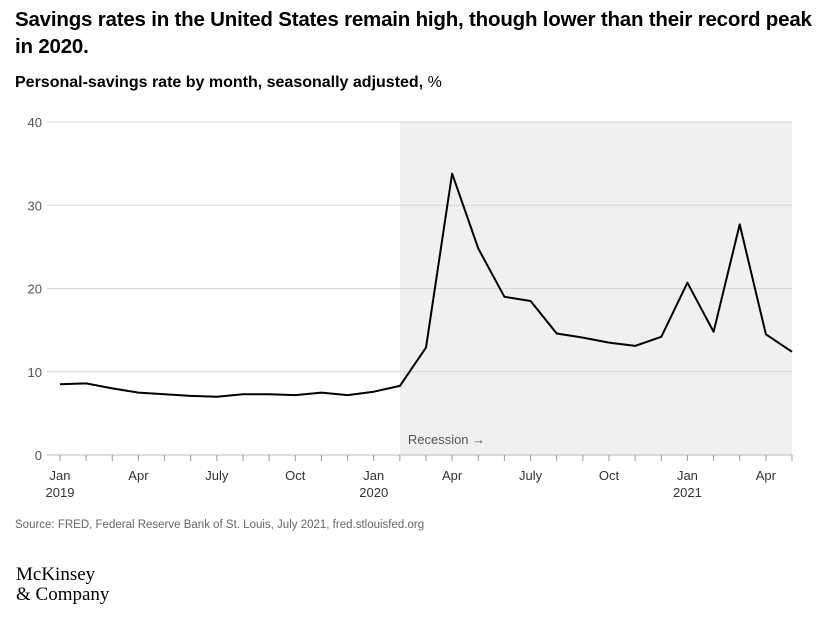 The width and height of the screenshot is (833, 624). Describe the element at coordinates (38, 455) in the screenshot. I see `y-tick-label-0: 0` at that location.